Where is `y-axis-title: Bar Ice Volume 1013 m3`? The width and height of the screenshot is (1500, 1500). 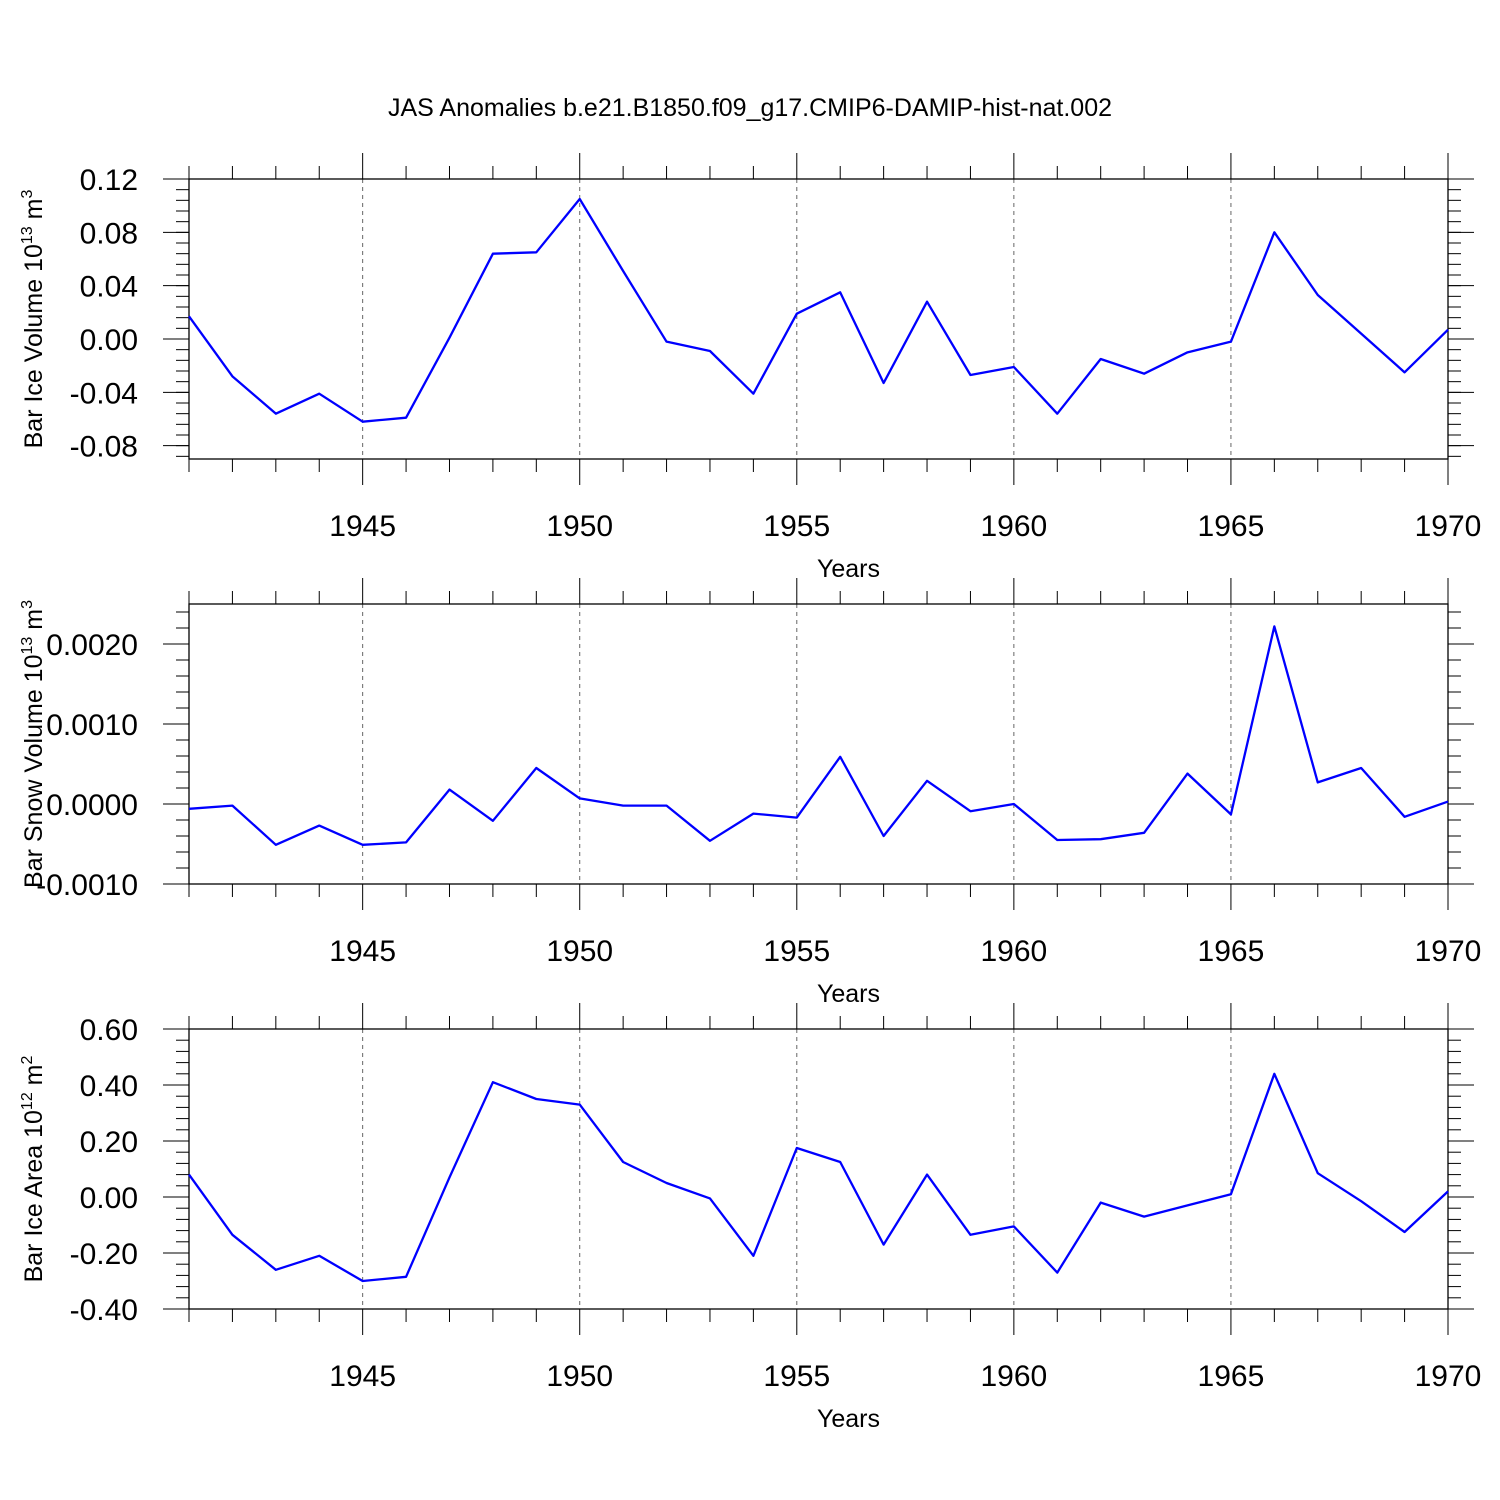
y-axis-title: Bar Ice Volume 1013 m3 is located at coordinates (33, 319).